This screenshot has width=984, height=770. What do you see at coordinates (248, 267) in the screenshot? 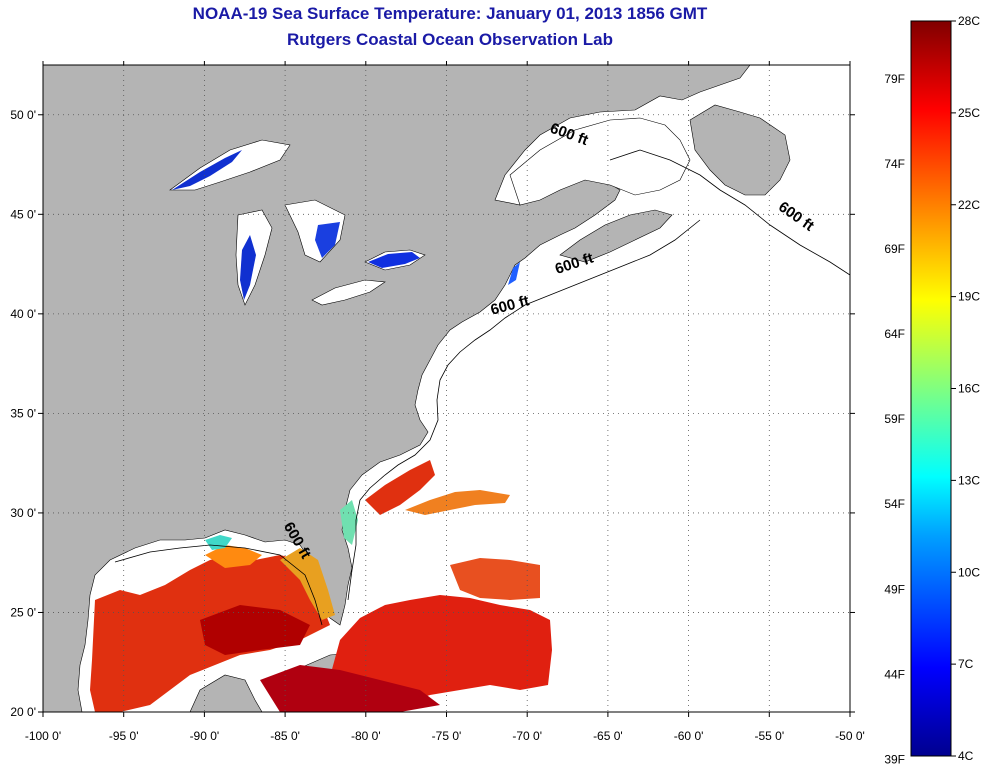
I see `lake-michigan-sst` at bounding box center [248, 267].